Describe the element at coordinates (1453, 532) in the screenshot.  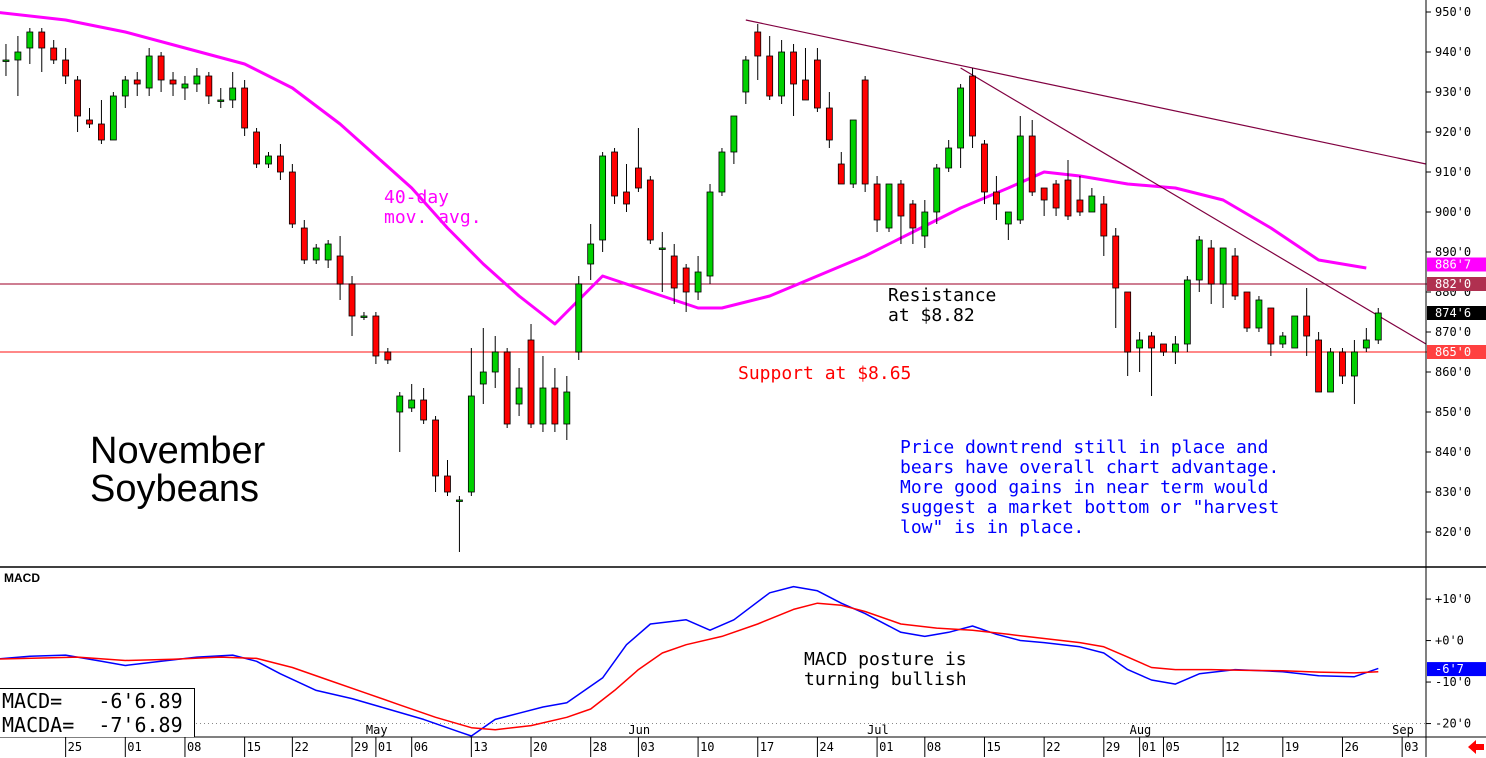
I see `y-tick-label: 820'0` at that location.